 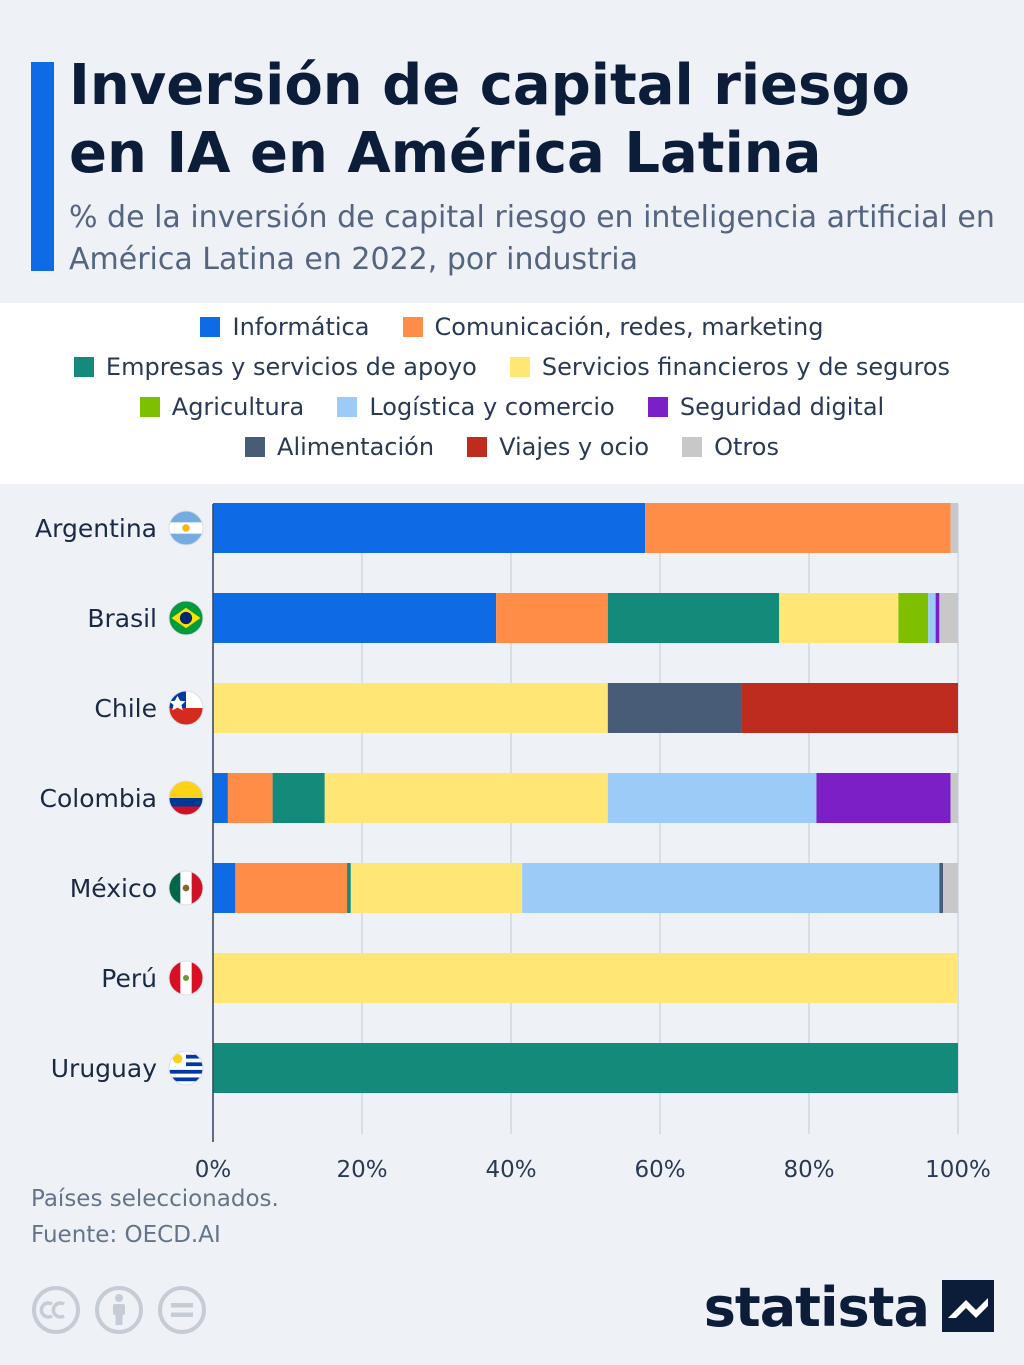 I want to click on legend-item-seguridad-digital: Seguridad digital, so click(x=766, y=407).